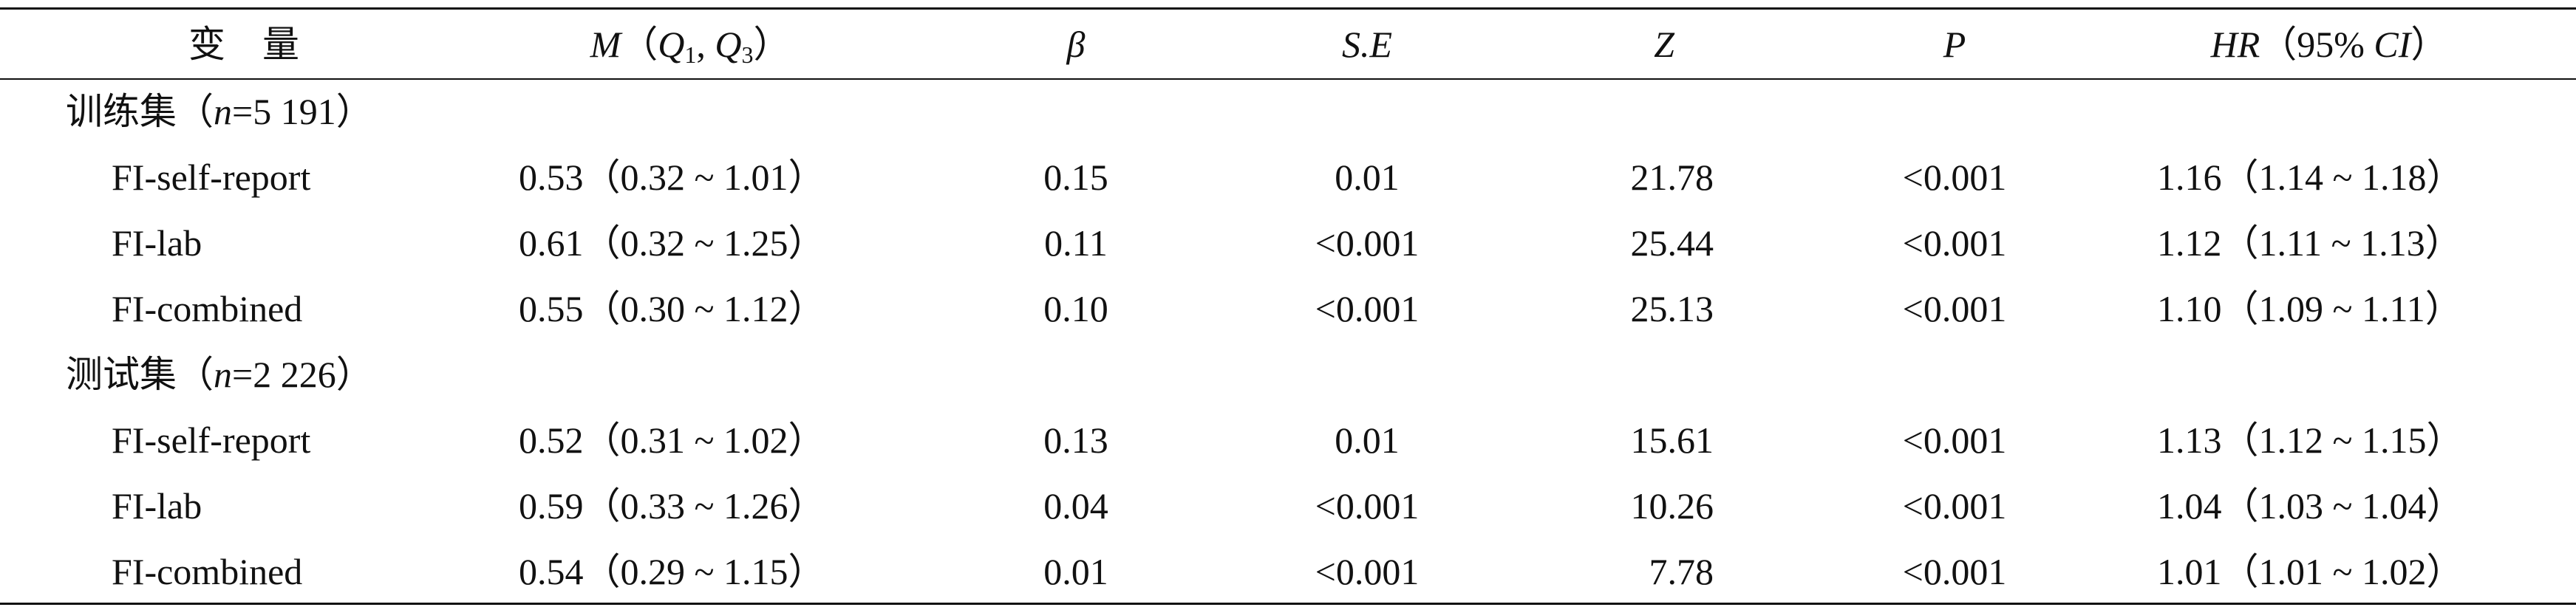  I want to click on cell: 15.61, so click(1672, 440).